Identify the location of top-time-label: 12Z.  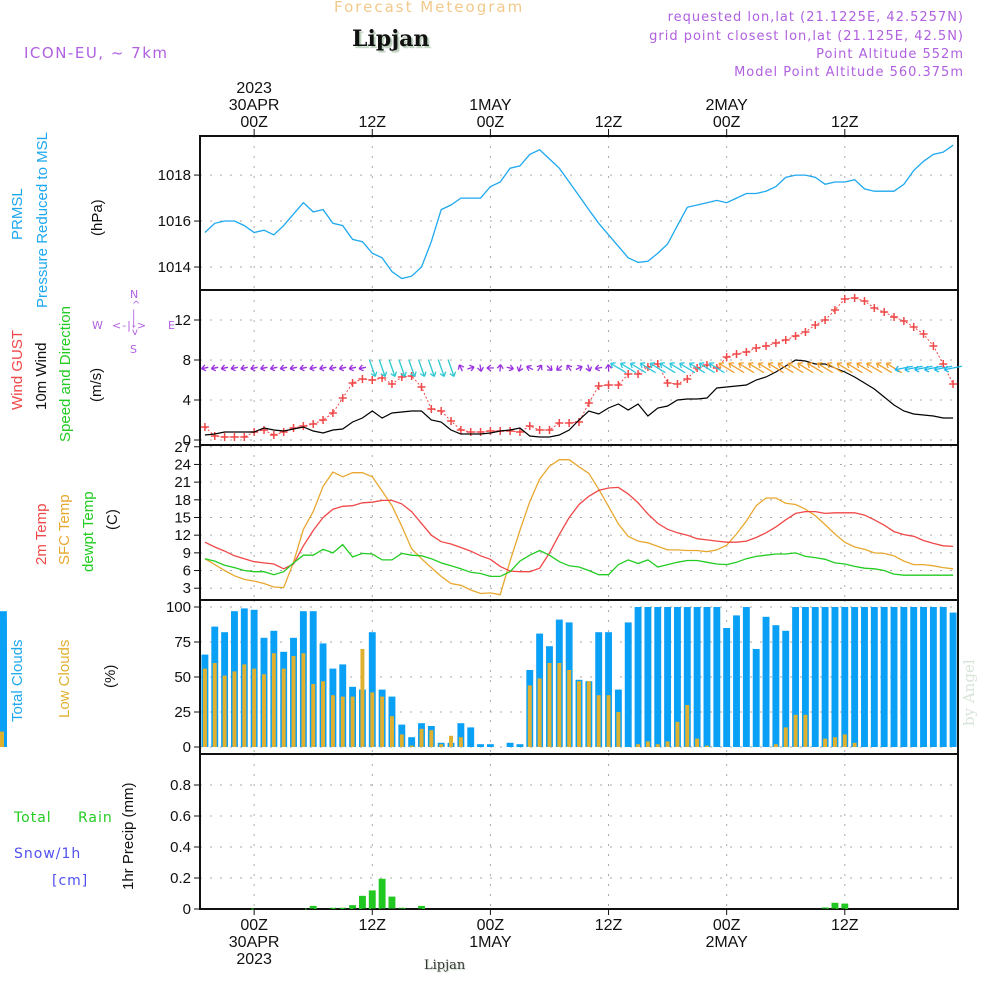
(609, 122).